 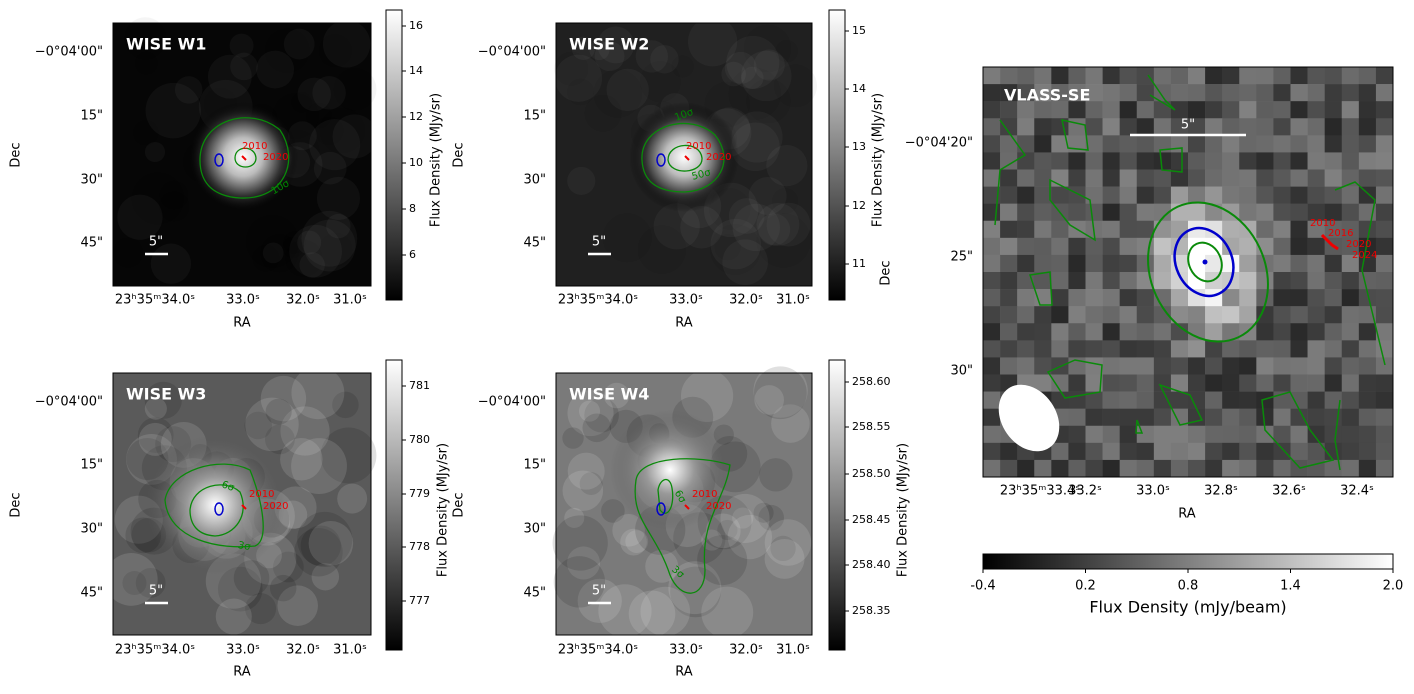 I want to click on colorbar-tick-label: 2.0, so click(x=1393, y=586).